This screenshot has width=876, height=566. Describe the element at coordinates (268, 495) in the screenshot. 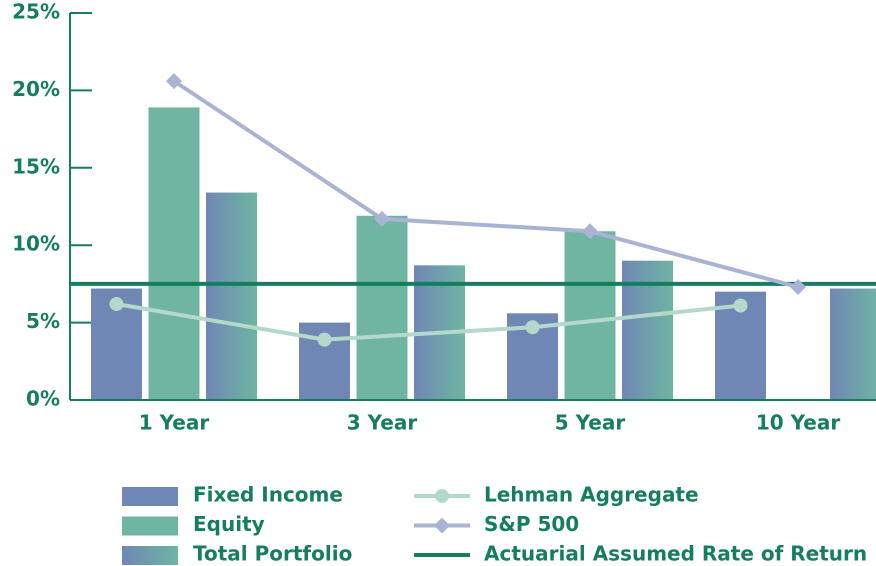

I see `legend-label: Fixed Income` at that location.